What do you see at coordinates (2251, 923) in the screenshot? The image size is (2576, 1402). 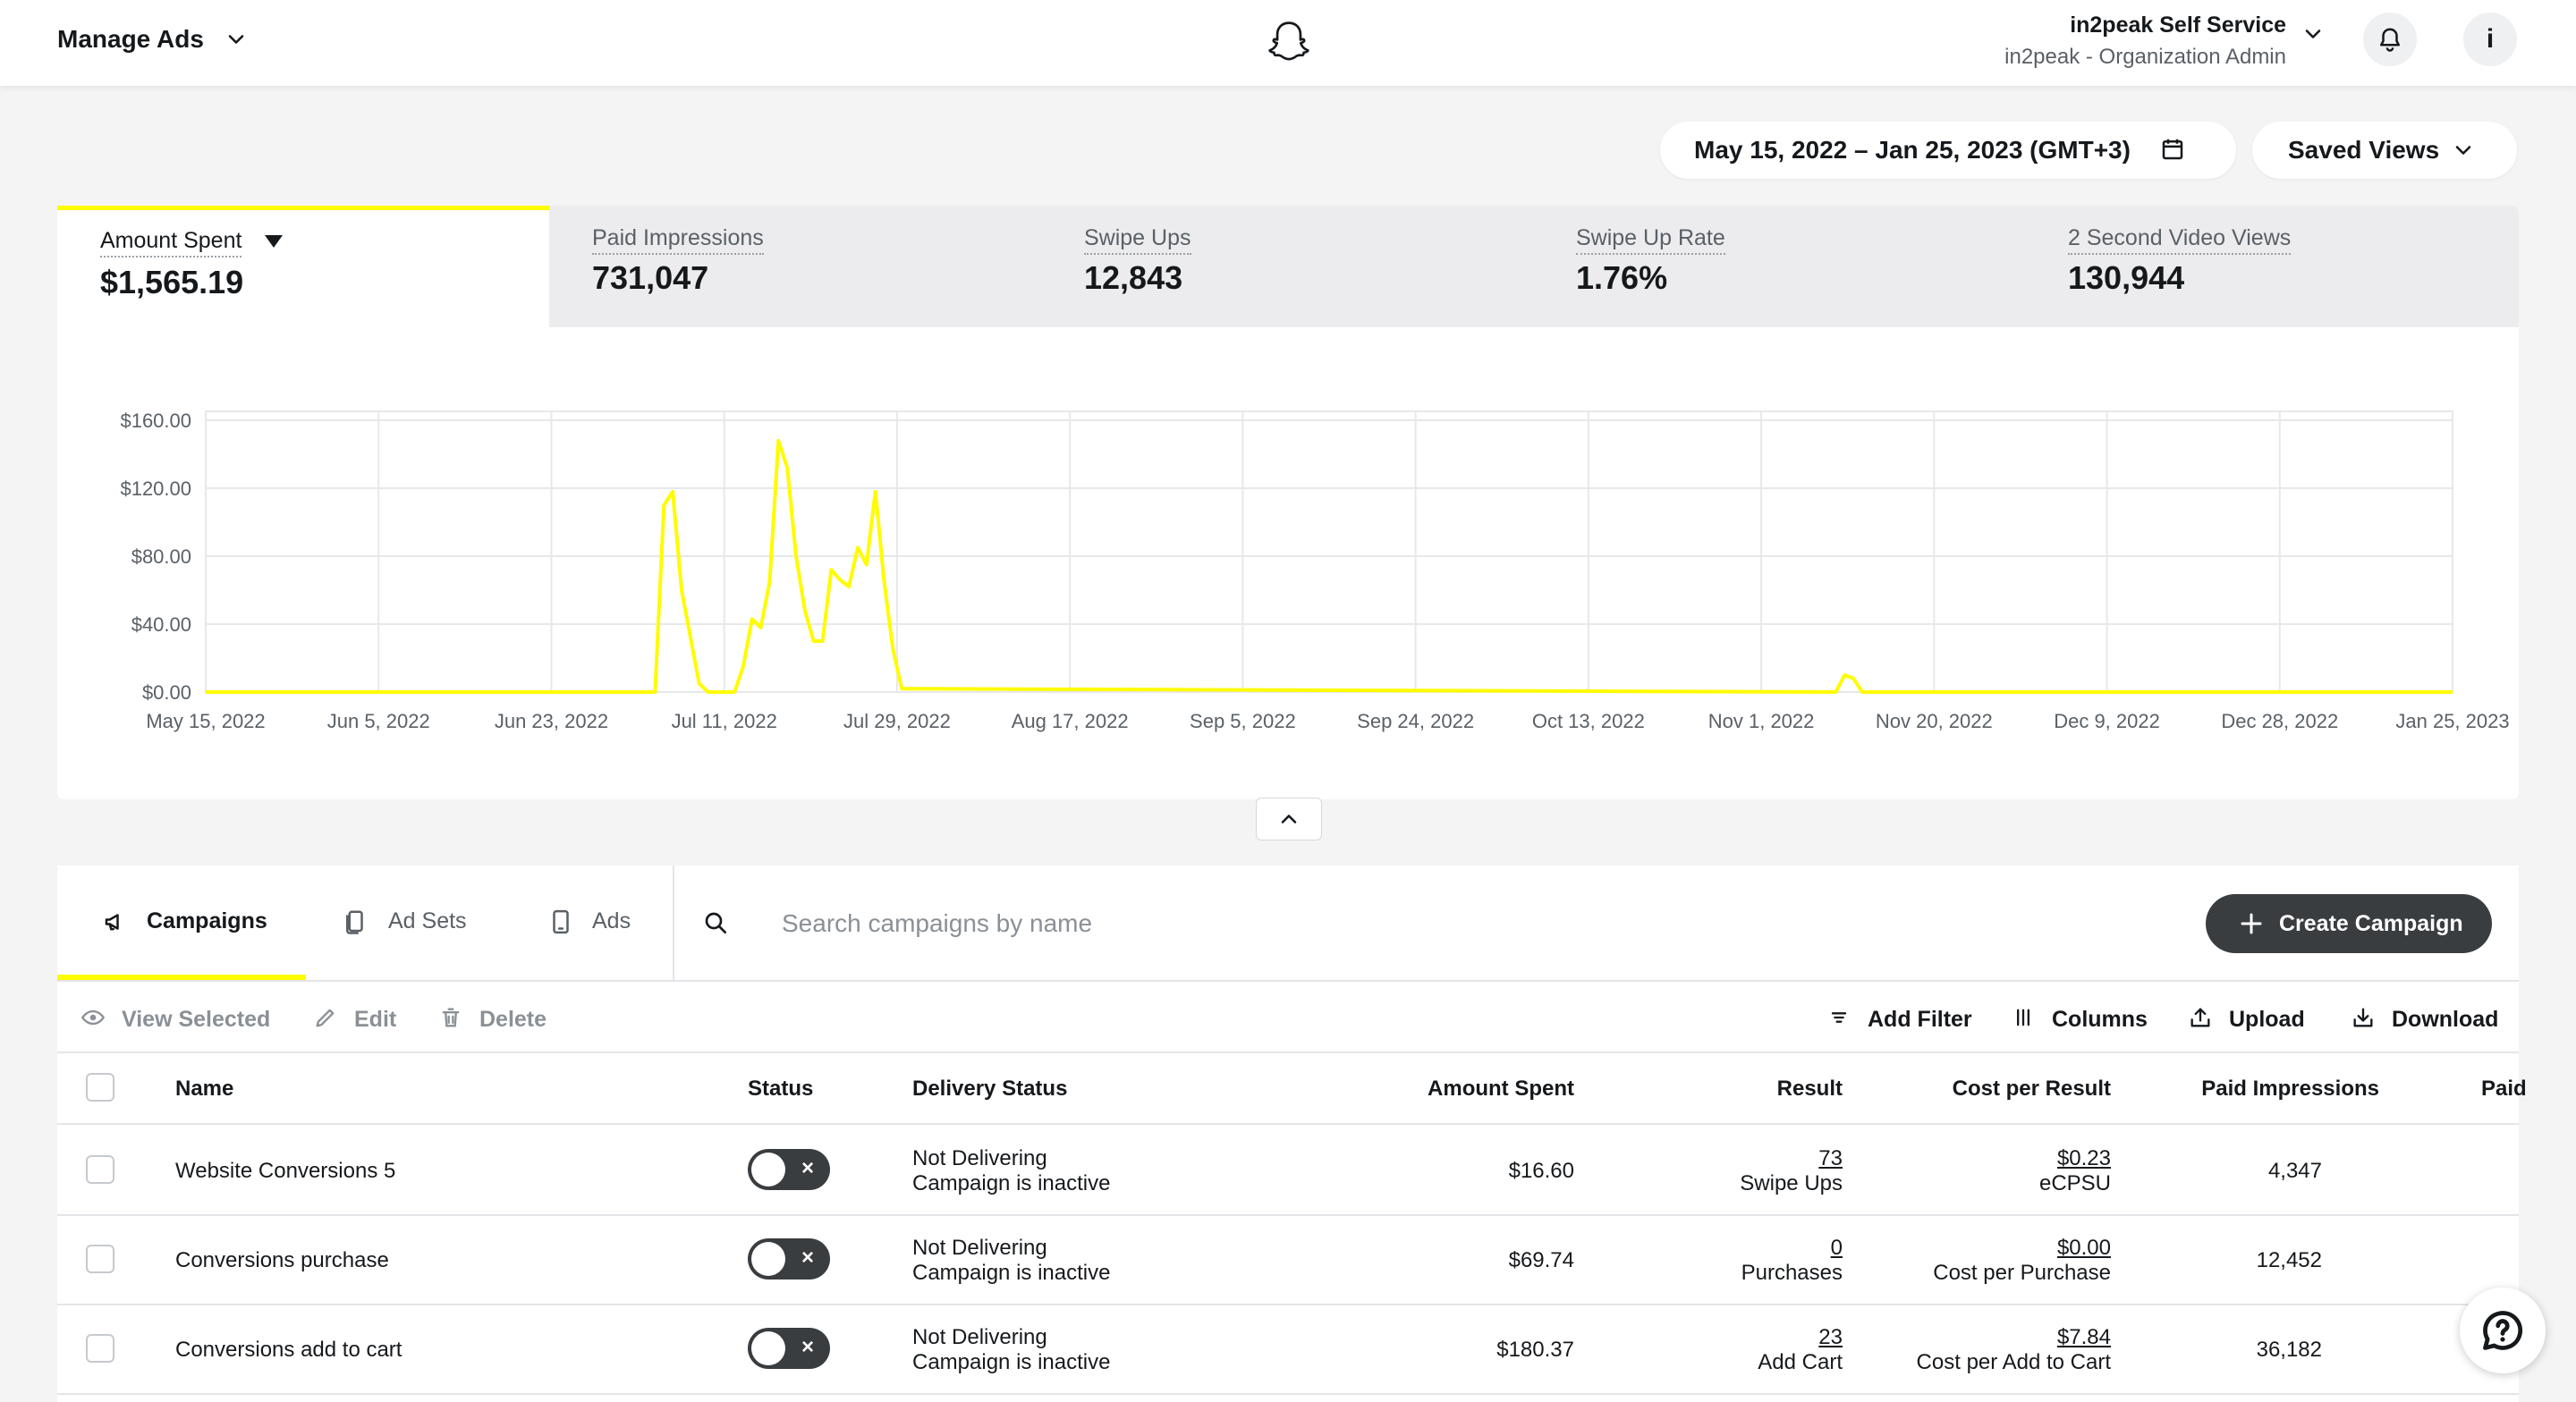 I see `plus-icon` at bounding box center [2251, 923].